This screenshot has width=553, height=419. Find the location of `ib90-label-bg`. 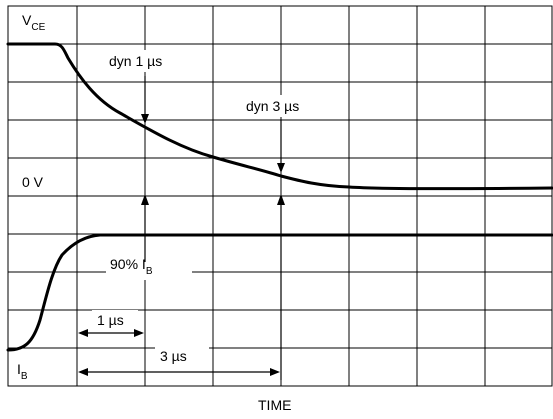

ib90-label-bg is located at coordinates (149, 266).